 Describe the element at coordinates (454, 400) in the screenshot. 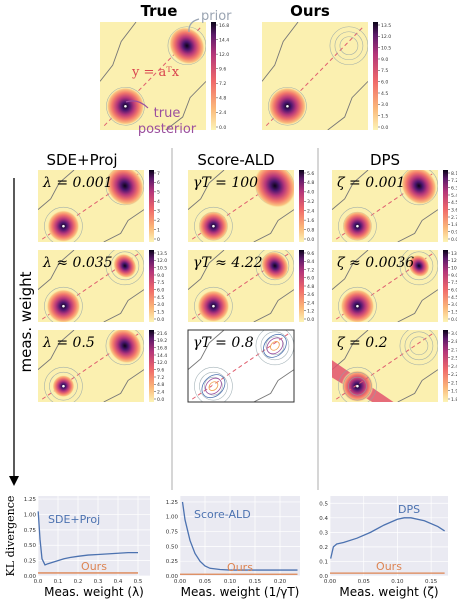

I see `colorbar-tick-label: 1.80` at that location.